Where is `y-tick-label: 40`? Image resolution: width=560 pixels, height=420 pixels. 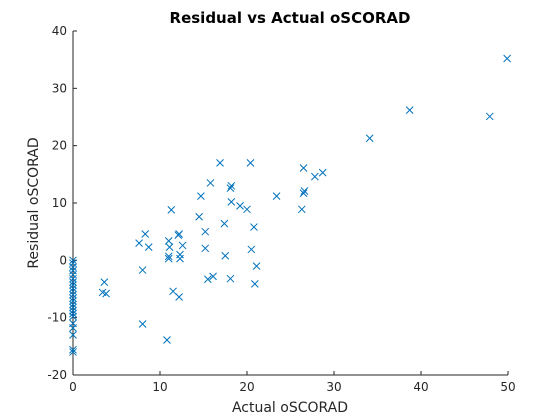 y-tick-label: 40 is located at coordinates (59, 31).